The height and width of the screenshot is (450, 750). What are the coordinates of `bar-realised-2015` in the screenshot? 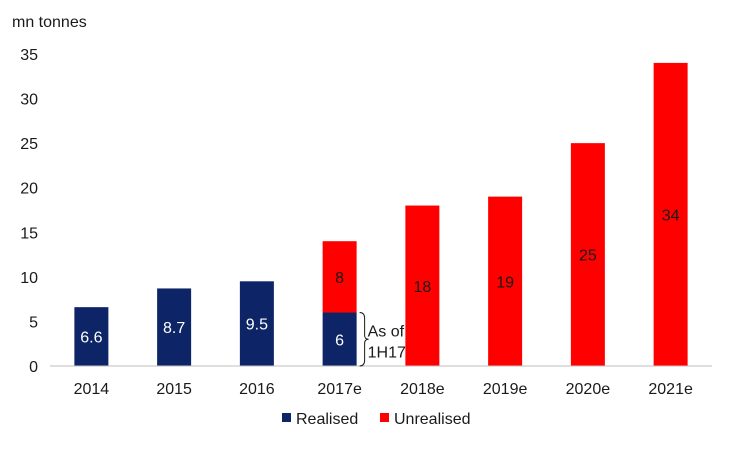 It's located at (174, 327).